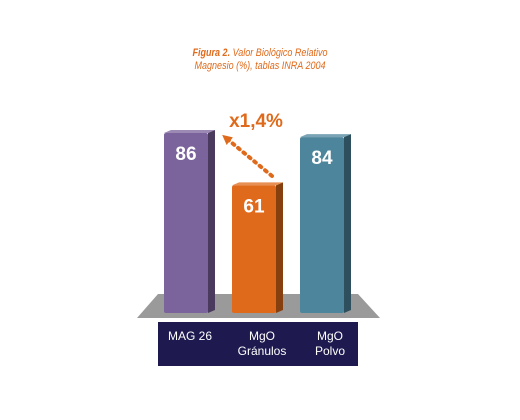 The image size is (520, 420). What do you see at coordinates (330, 343) in the screenshot?
I see `category-label-2: MgO Polvo` at bounding box center [330, 343].